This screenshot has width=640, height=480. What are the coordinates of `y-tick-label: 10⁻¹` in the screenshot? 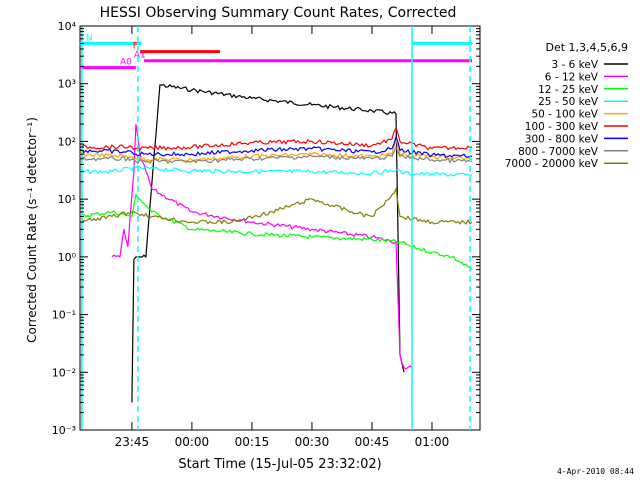 It's located at (64, 315).